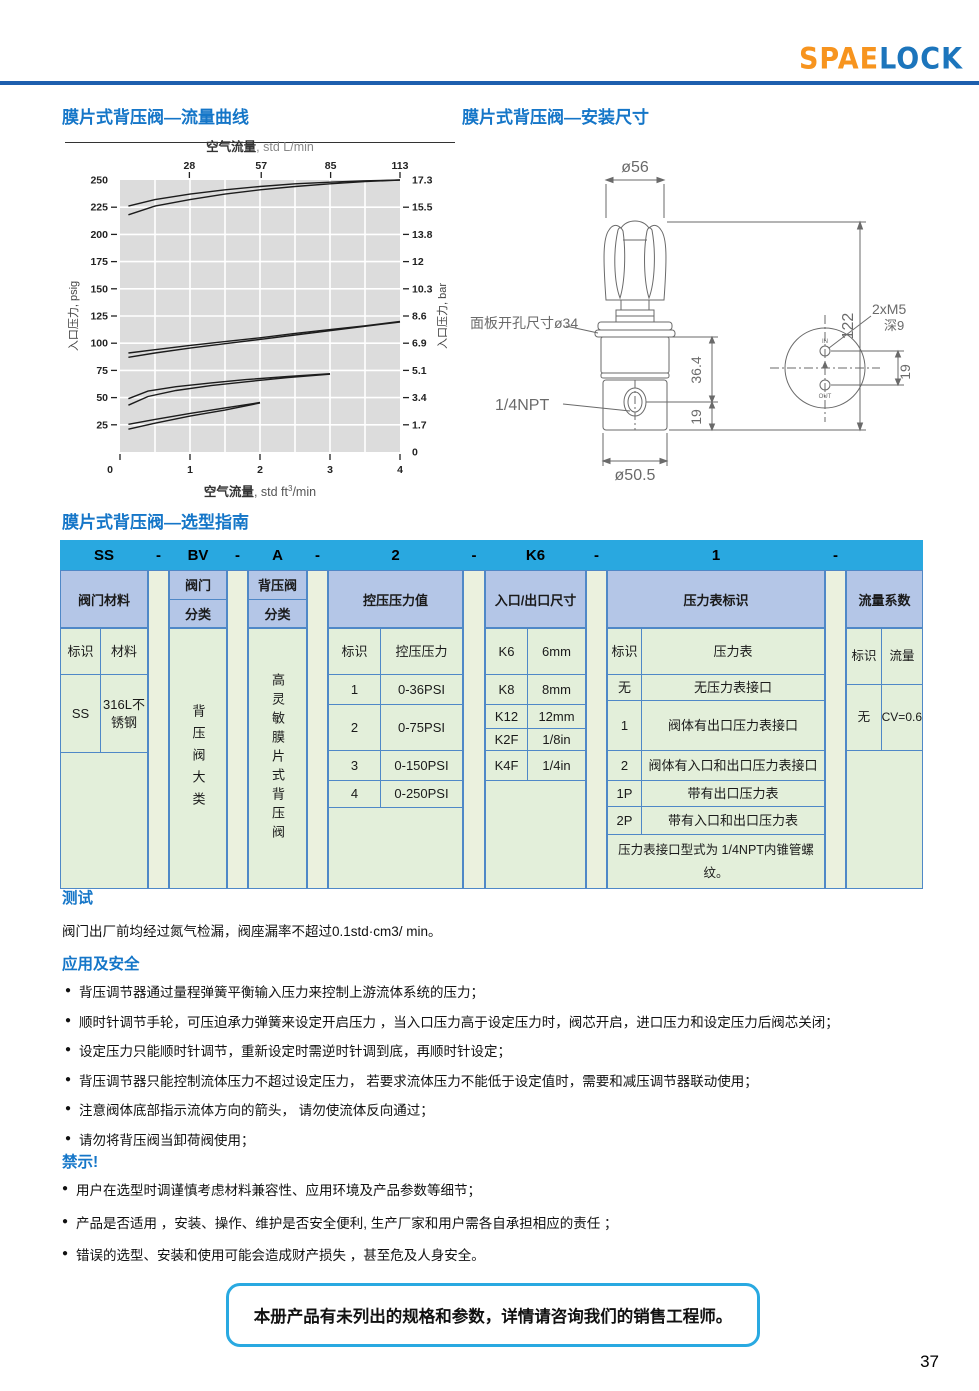 This screenshot has width=979, height=1391. Describe the element at coordinates (422, 235) in the screenshot. I see `svg-text: 13.8` at that location.